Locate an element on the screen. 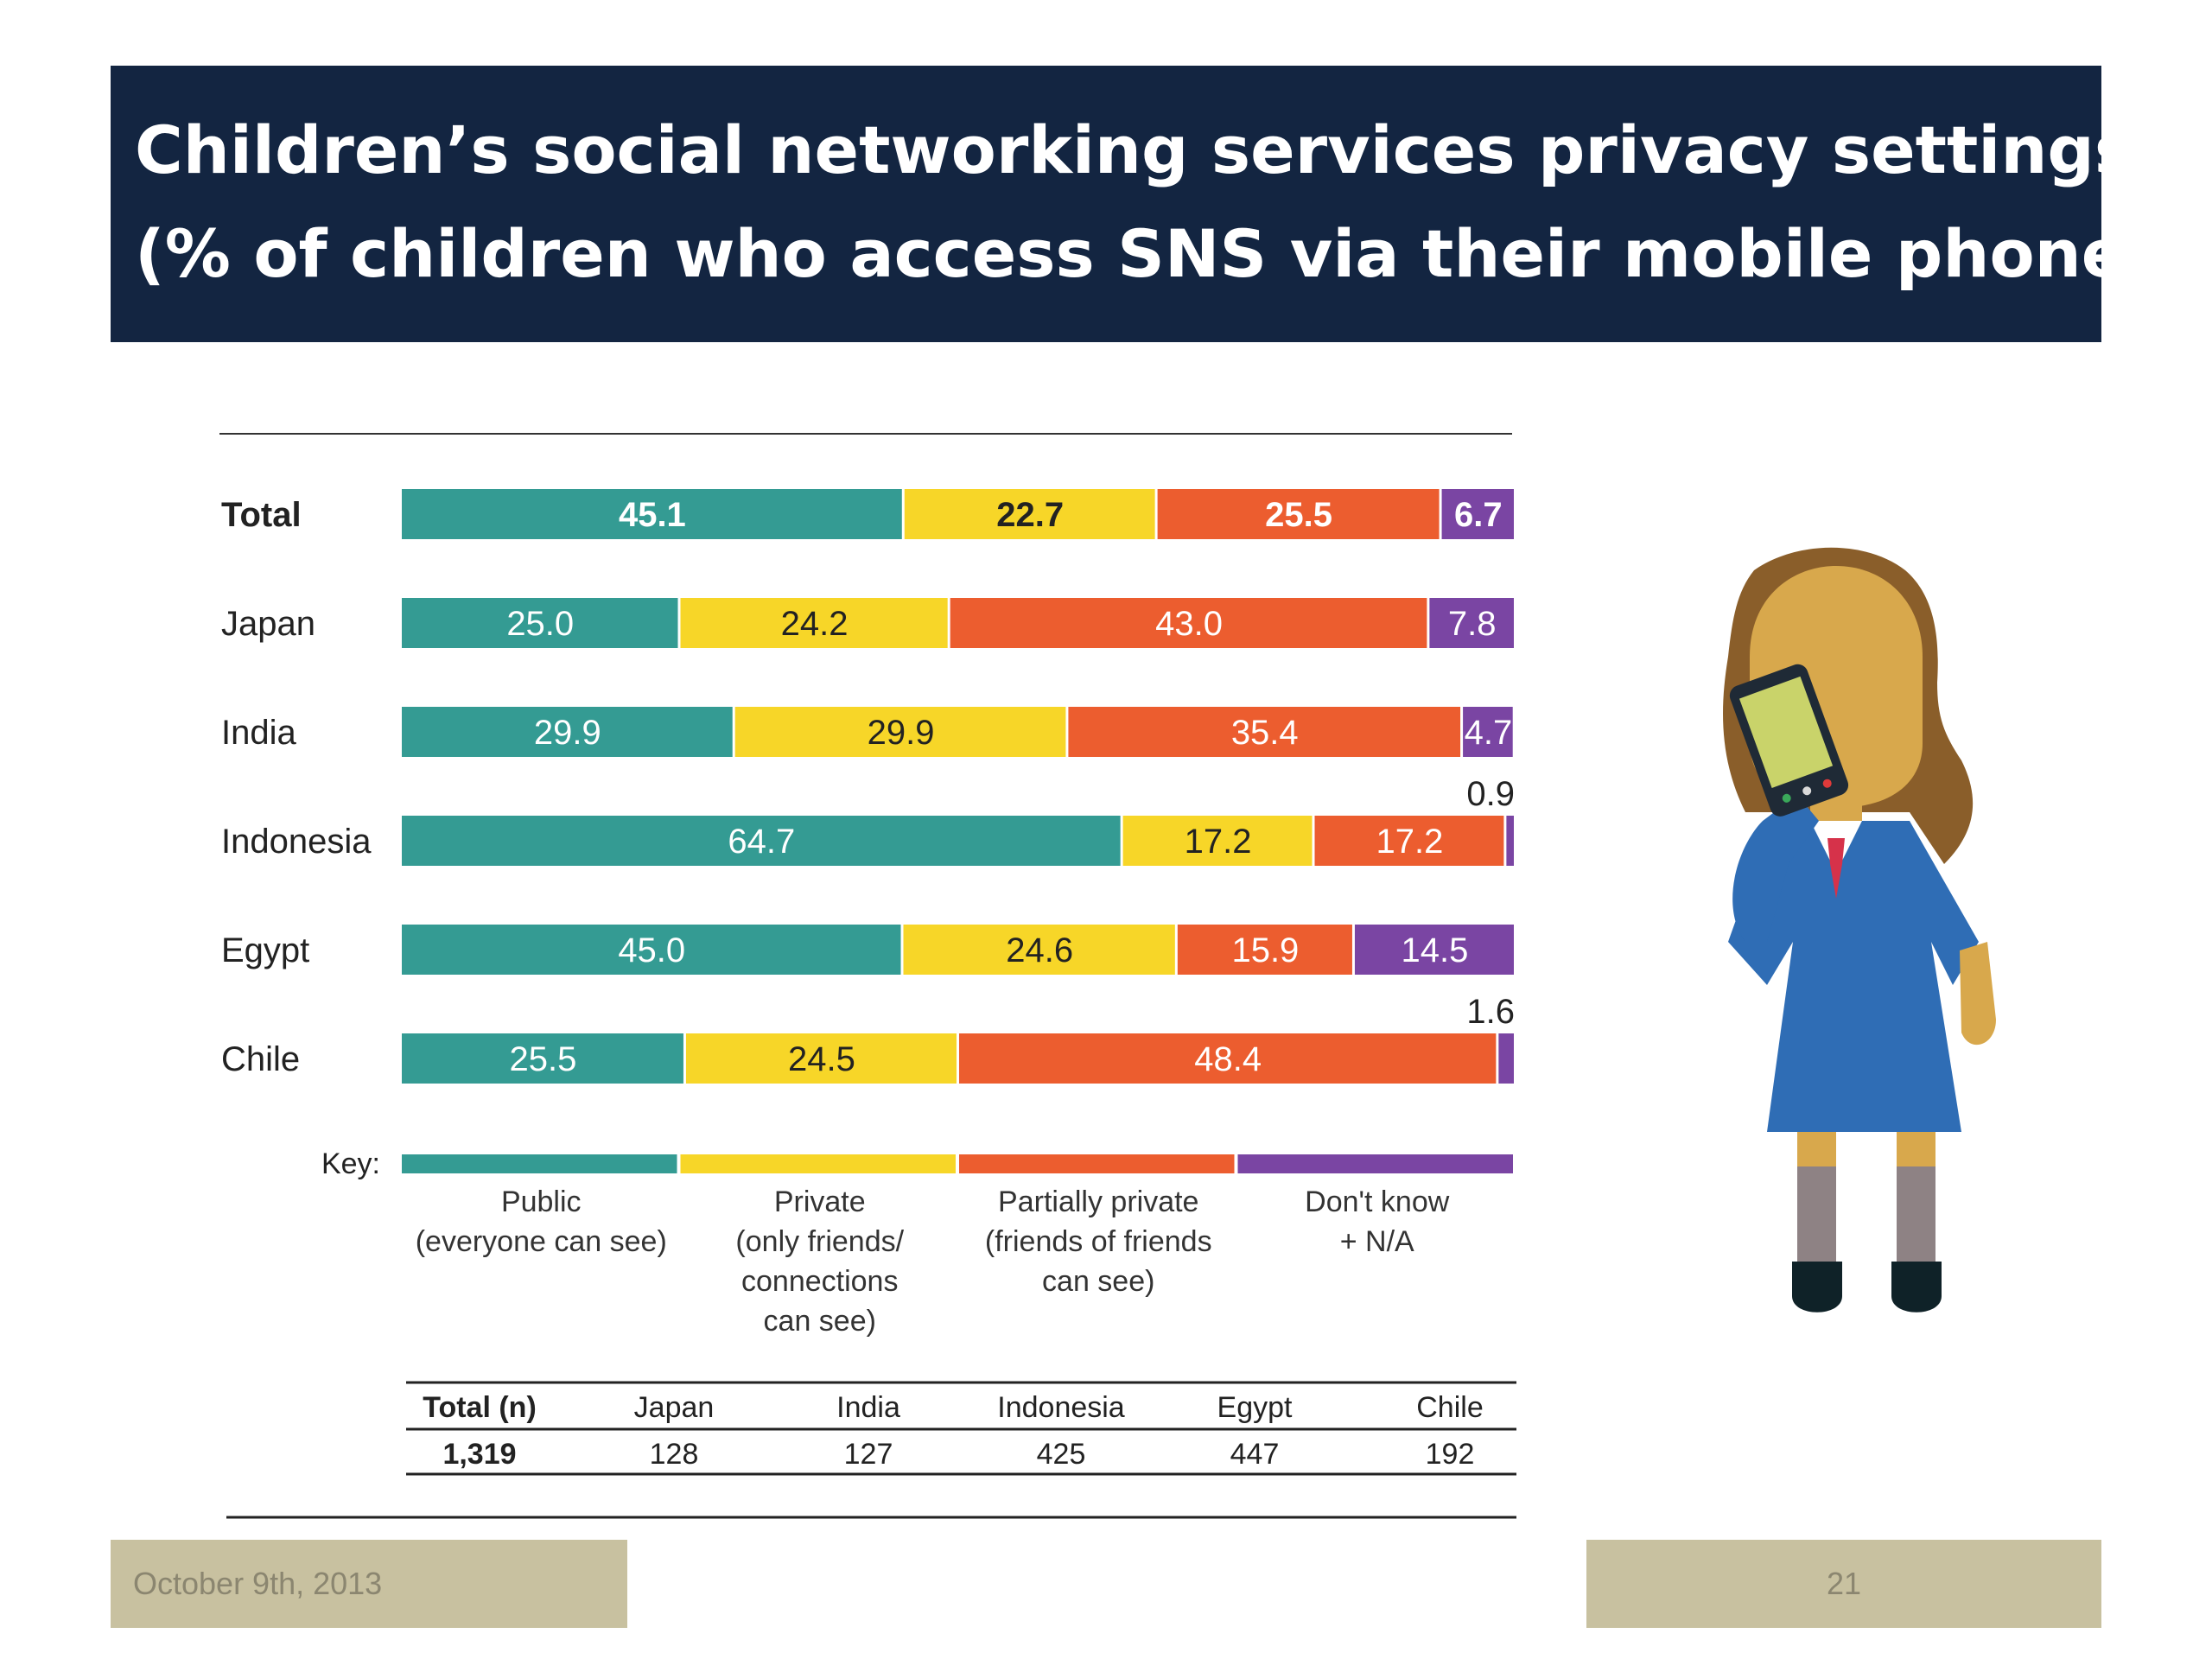 The width and height of the screenshot is (2212, 1659). value-label-chile-2: 24.5 is located at coordinates (821, 1059).